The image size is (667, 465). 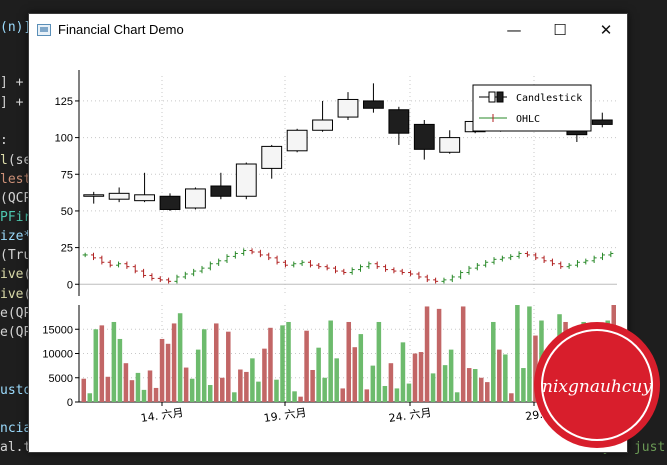 I want to click on code-token: (n)], so click(x=16, y=27).